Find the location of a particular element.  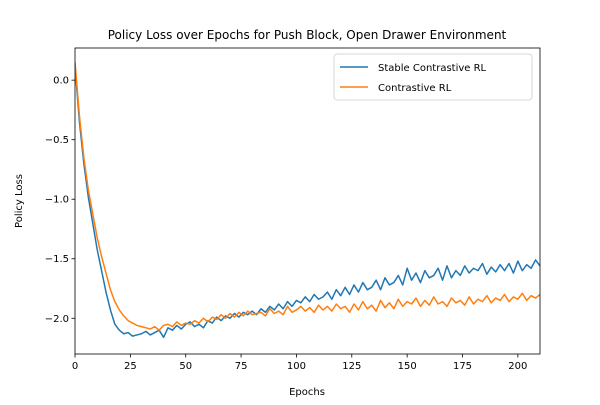

legend-box is located at coordinates (433, 77).